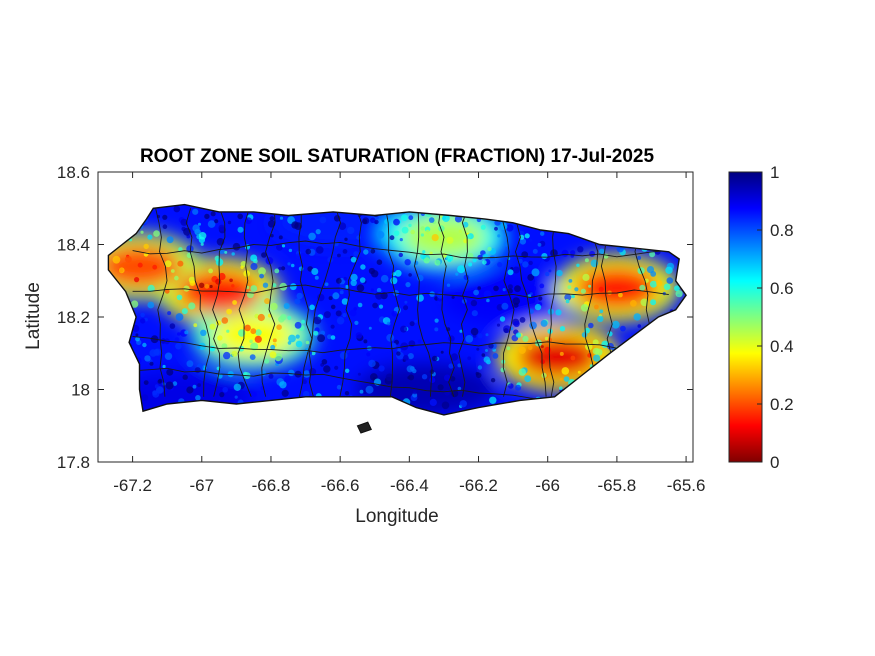  I want to click on x-tick-label: -67.2, so click(132, 485).